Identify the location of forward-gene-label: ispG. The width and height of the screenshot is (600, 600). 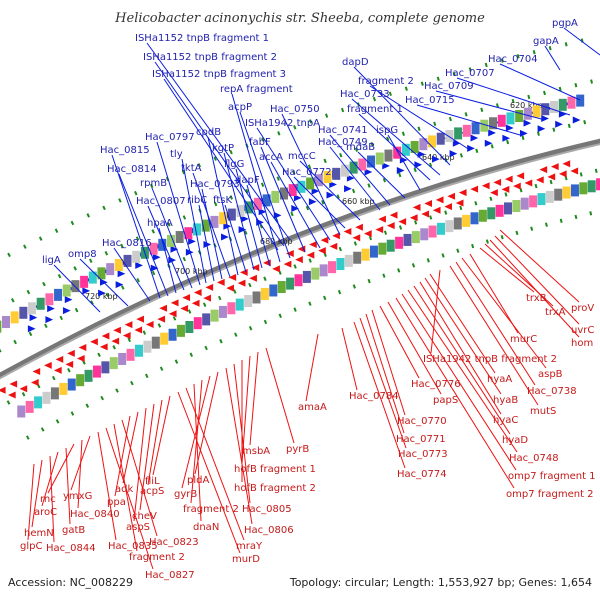
(387, 130).